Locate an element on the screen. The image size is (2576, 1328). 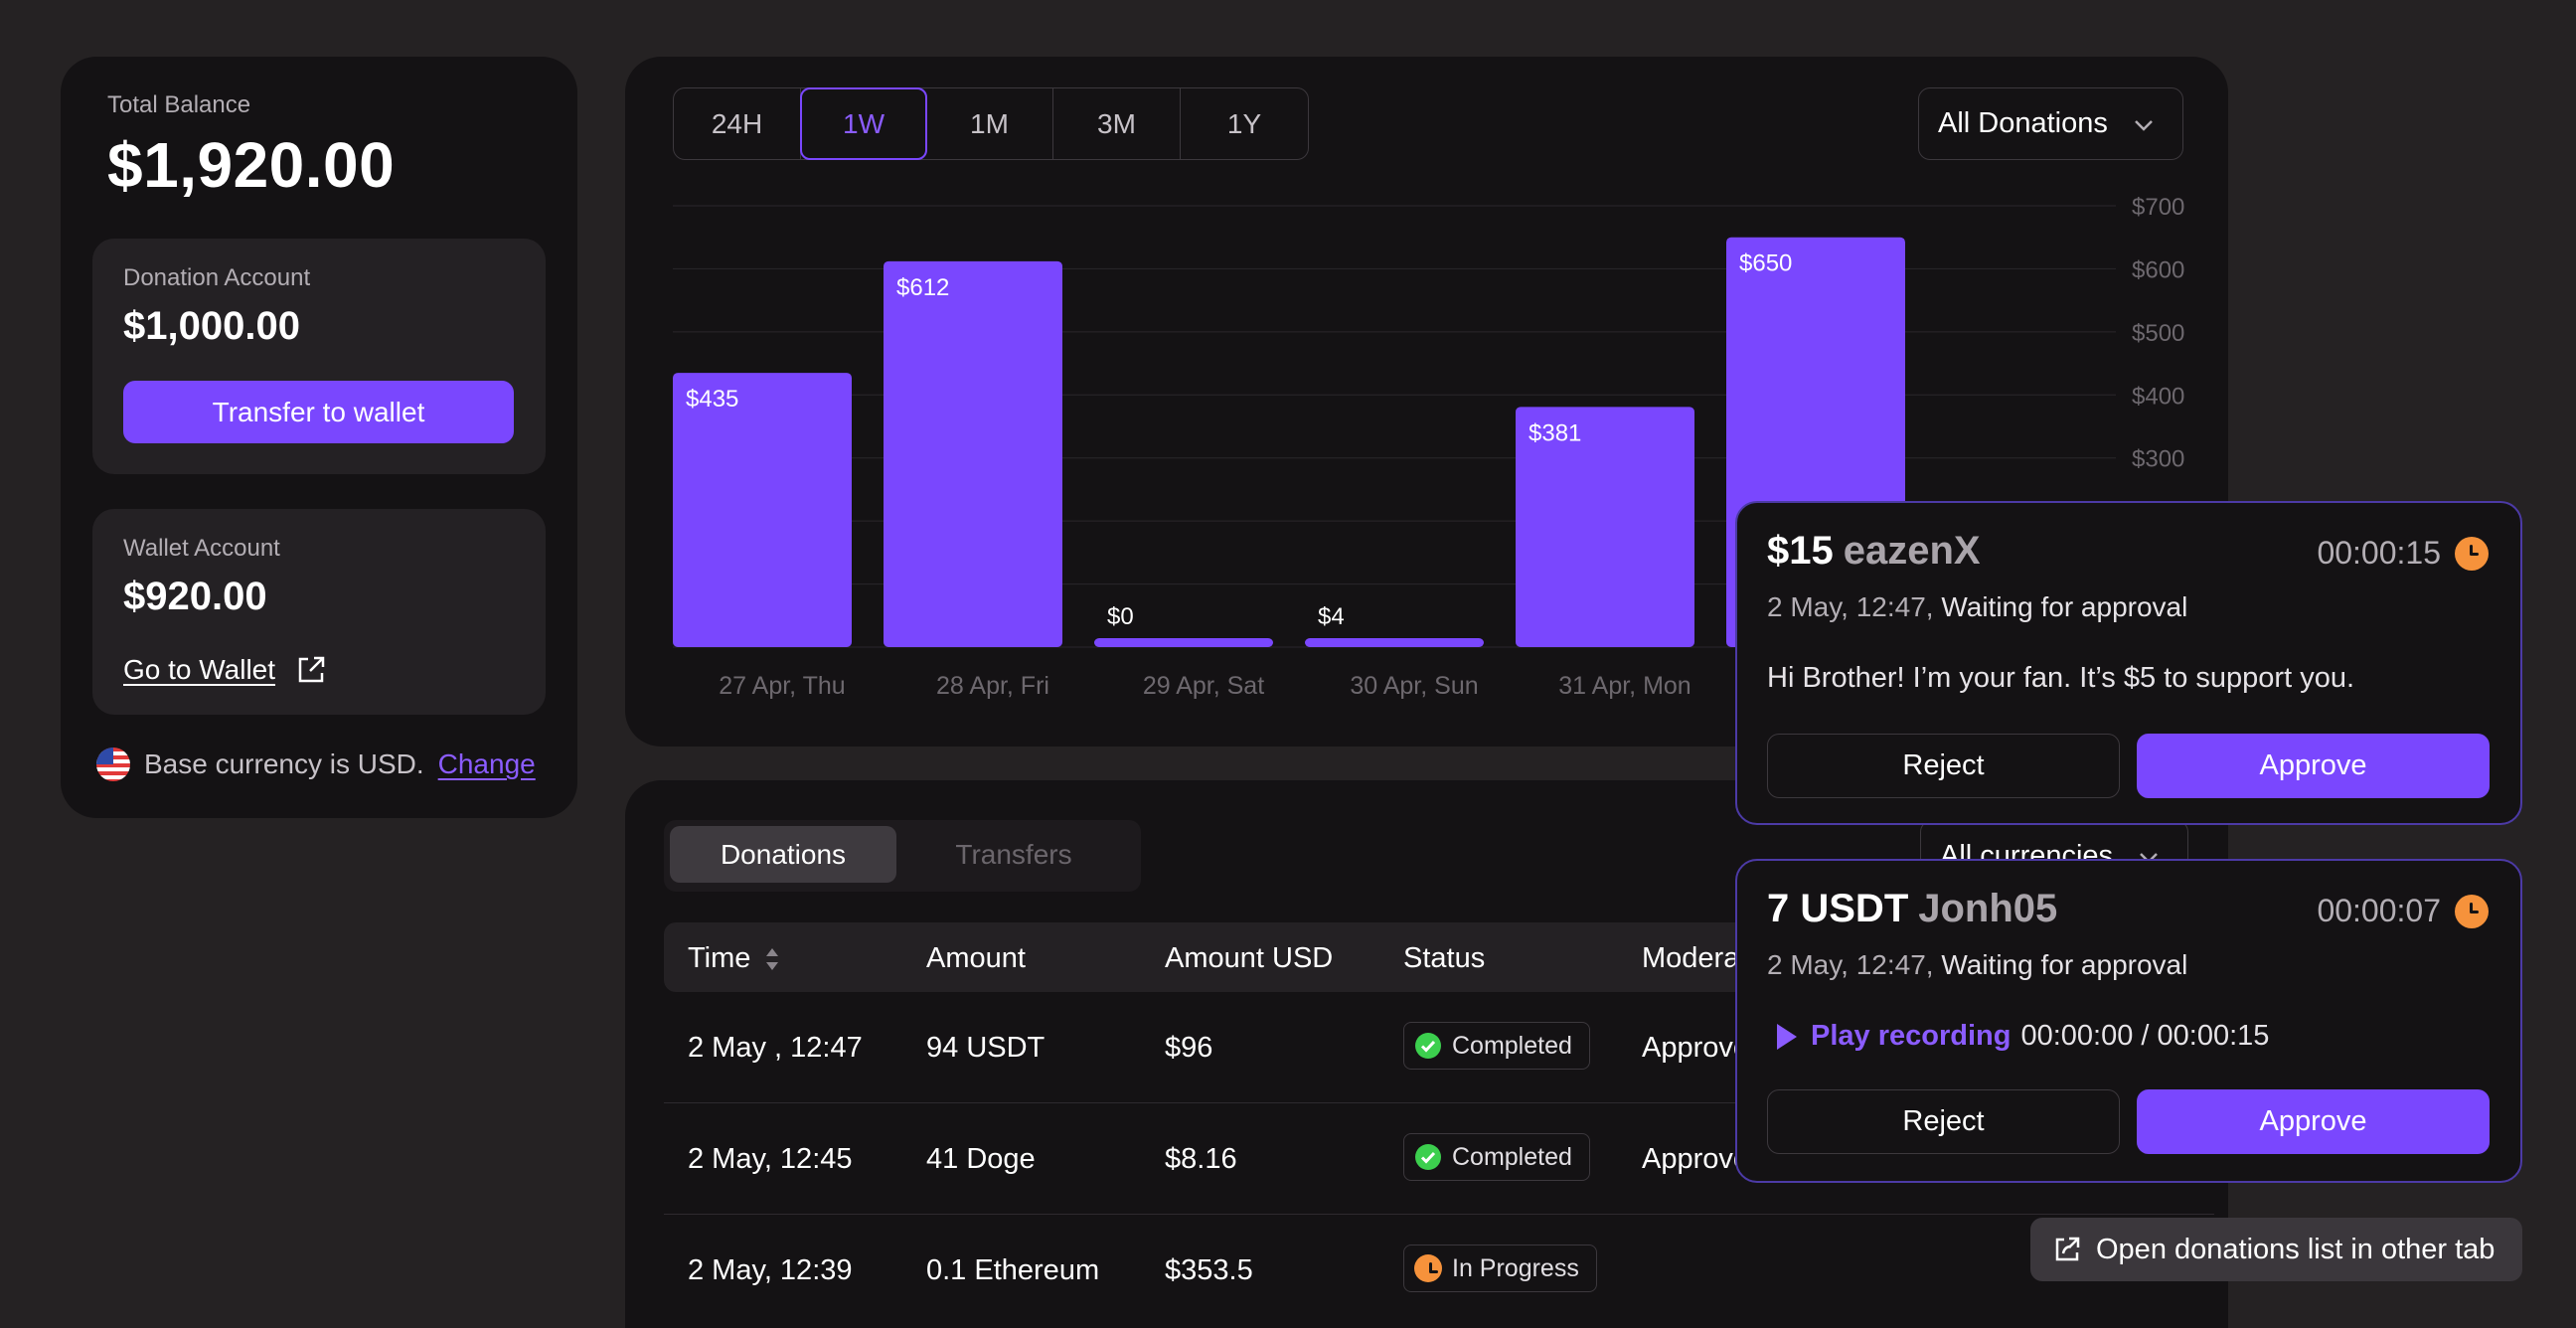
range-tab-1w: 1W is located at coordinates (863, 123).